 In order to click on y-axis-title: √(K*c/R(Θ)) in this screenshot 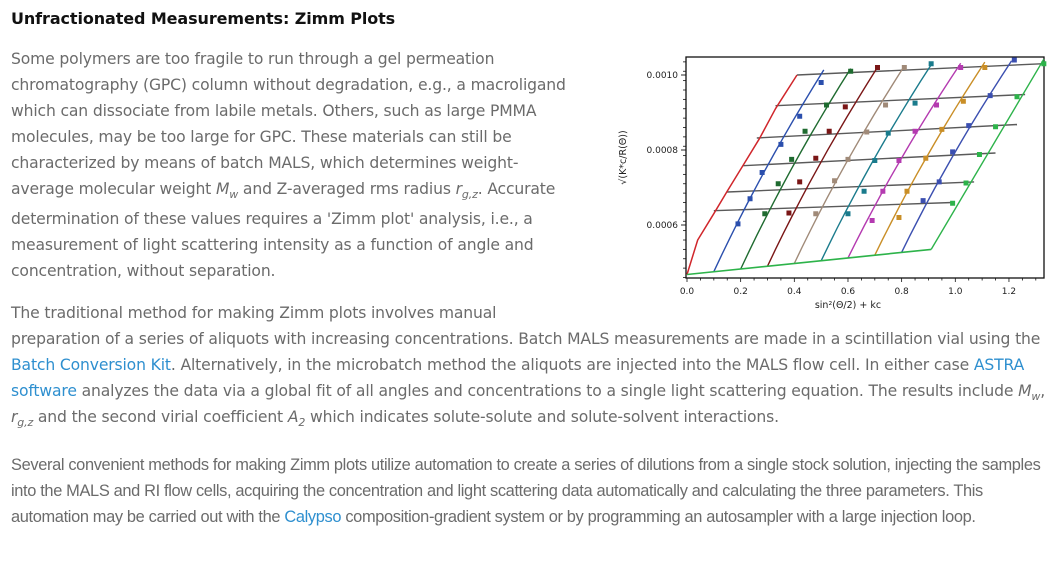, I will do `click(623, 157)`.